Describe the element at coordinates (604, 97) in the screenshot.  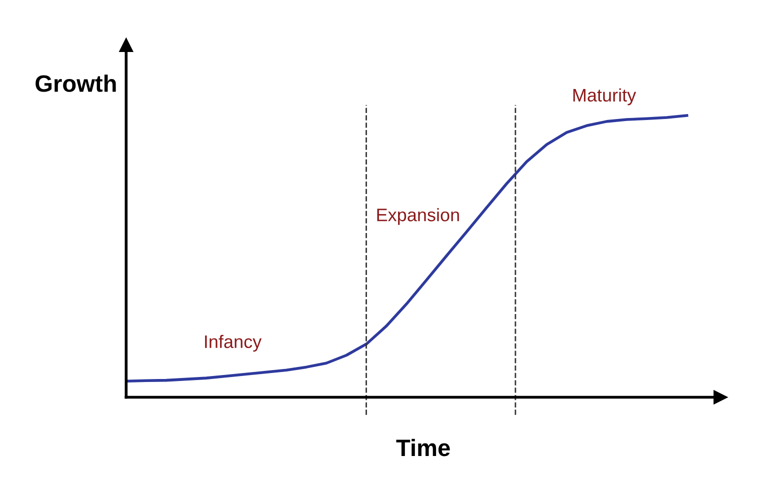
I see `text: Maturity` at that location.